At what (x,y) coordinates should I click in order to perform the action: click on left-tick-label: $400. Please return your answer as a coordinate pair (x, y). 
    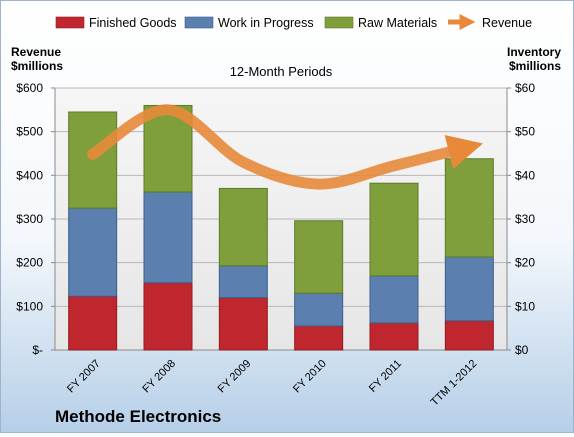
    Looking at the image, I should click on (29, 175).